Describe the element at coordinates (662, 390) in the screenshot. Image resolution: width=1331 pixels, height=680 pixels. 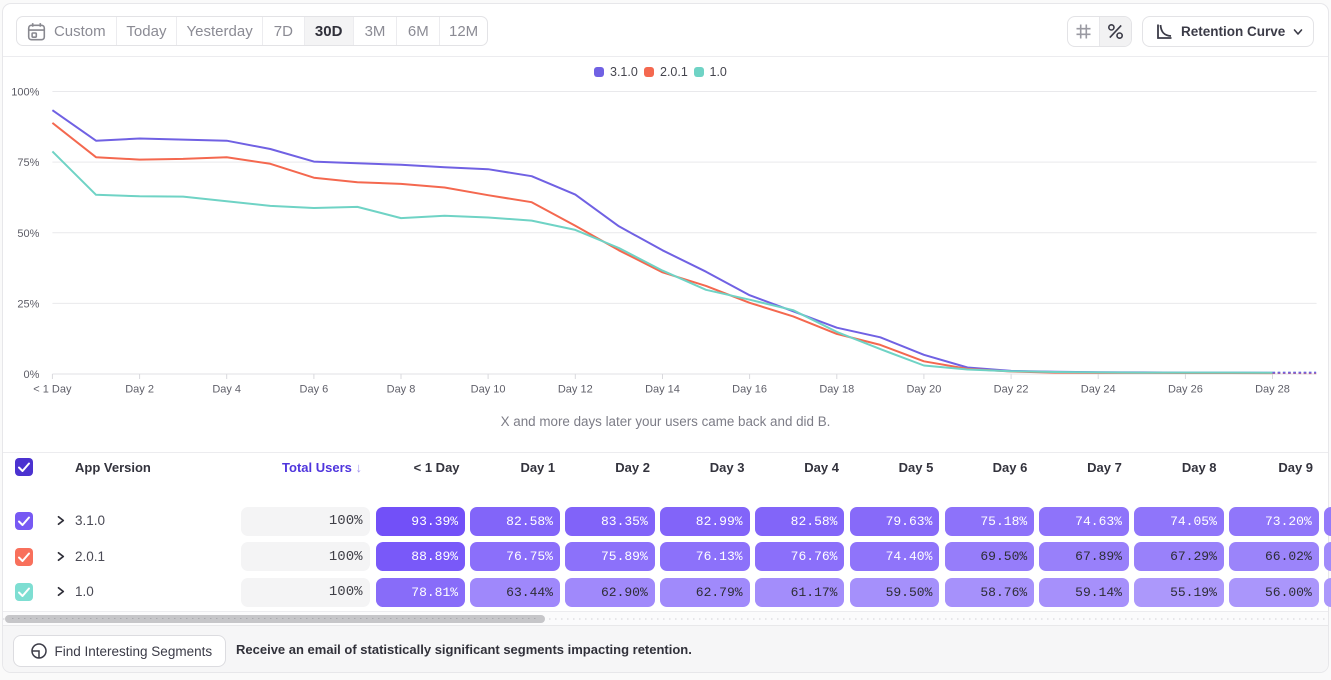
I see `svg-text: Day 14` at that location.